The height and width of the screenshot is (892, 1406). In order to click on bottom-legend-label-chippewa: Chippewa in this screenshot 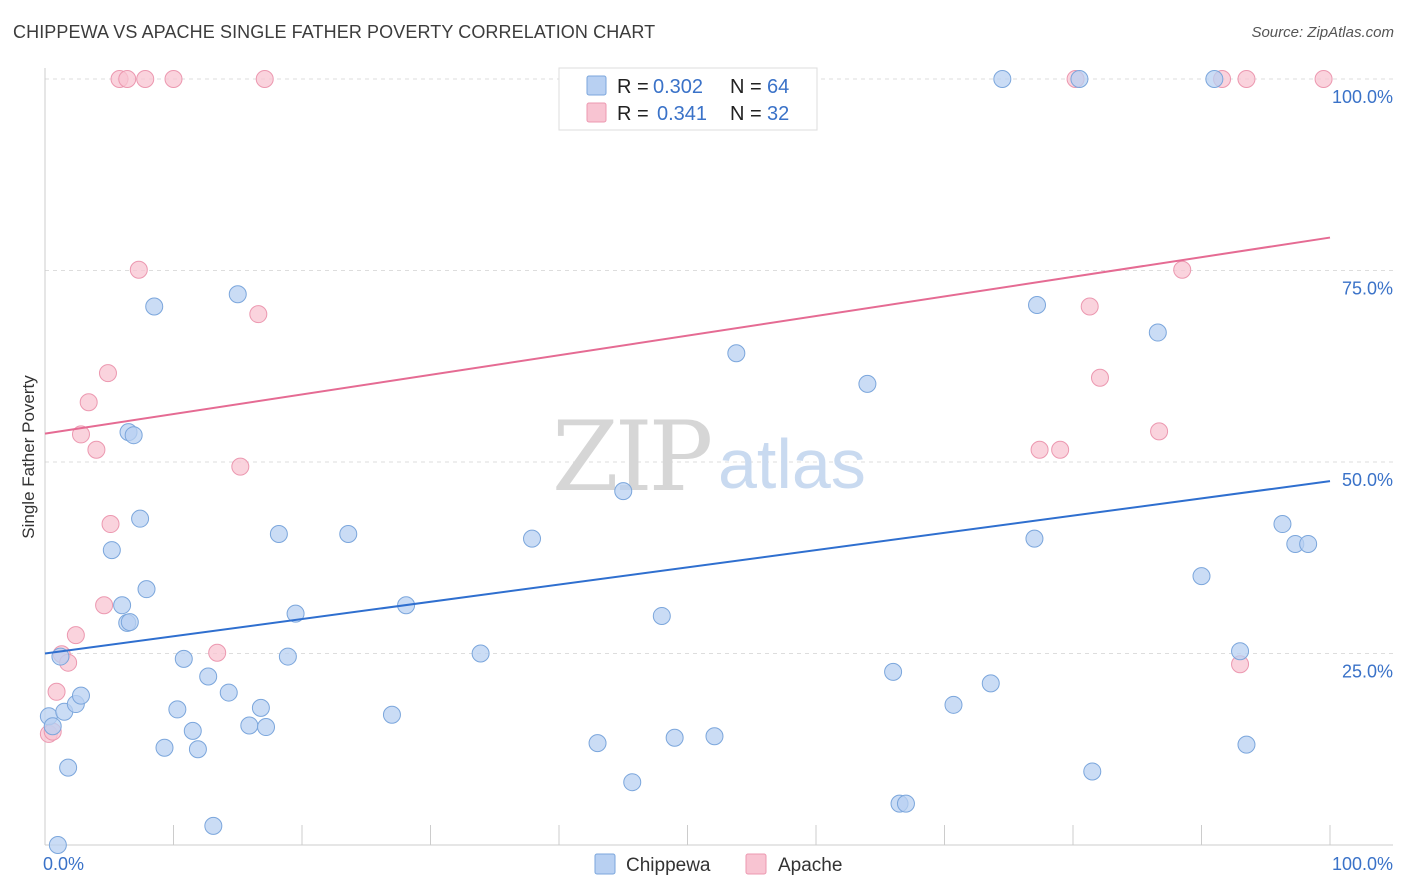, I will do `click(668, 865)`.